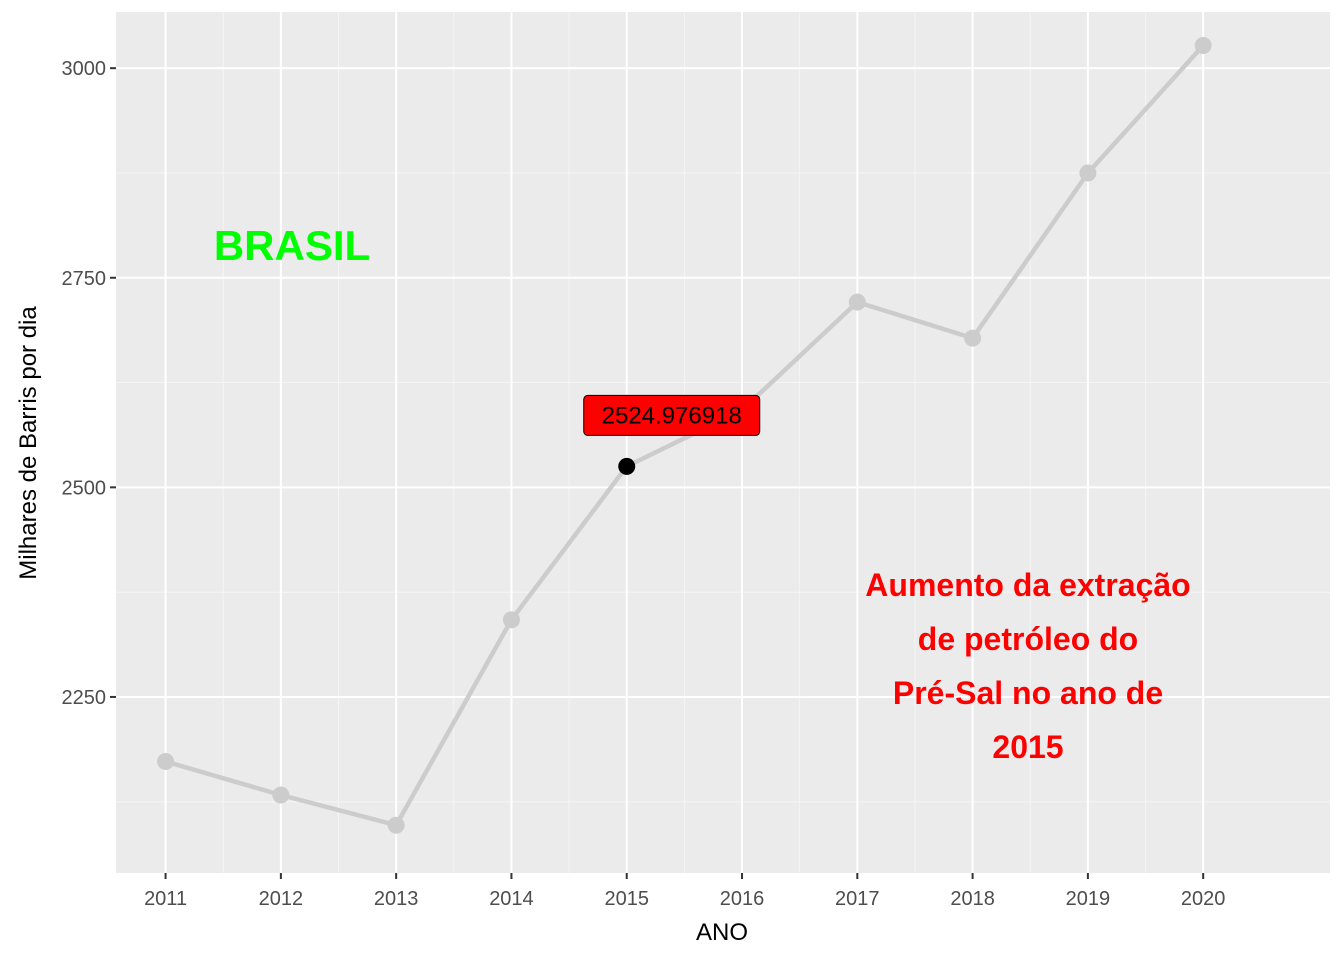 This screenshot has width=1344, height=960. What do you see at coordinates (1088, 899) in the screenshot?
I see `x-tick-label: 2019` at bounding box center [1088, 899].